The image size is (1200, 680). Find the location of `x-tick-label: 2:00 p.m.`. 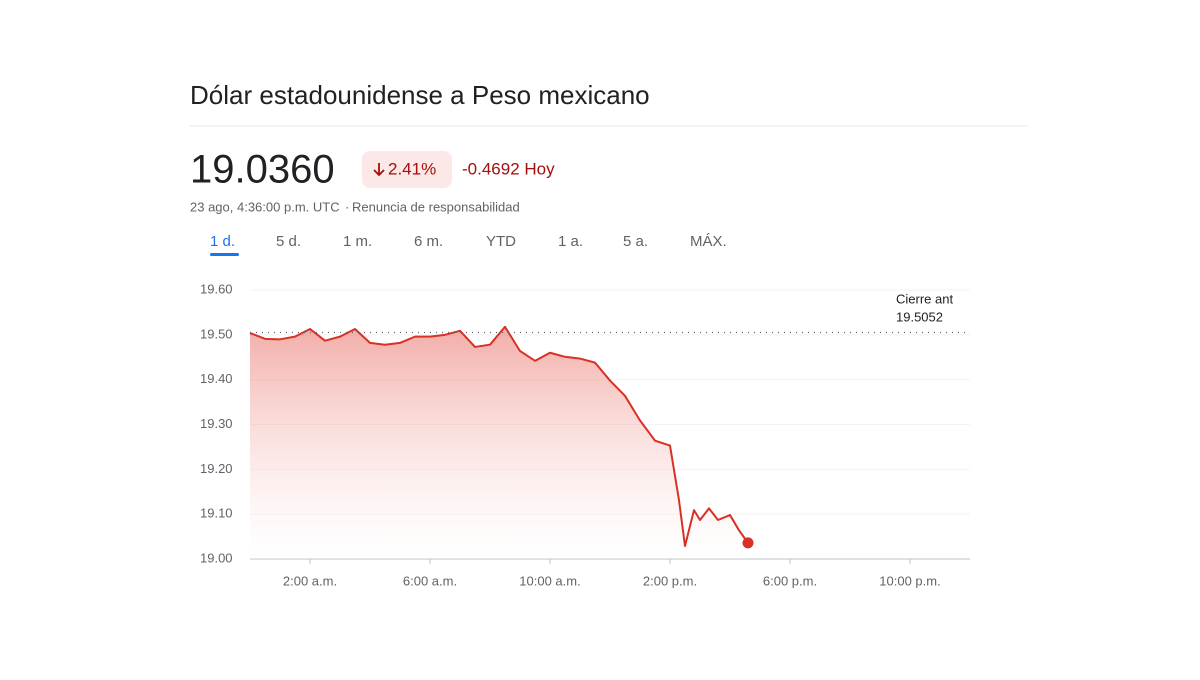

x-tick-label: 2:00 p.m. is located at coordinates (670, 580).